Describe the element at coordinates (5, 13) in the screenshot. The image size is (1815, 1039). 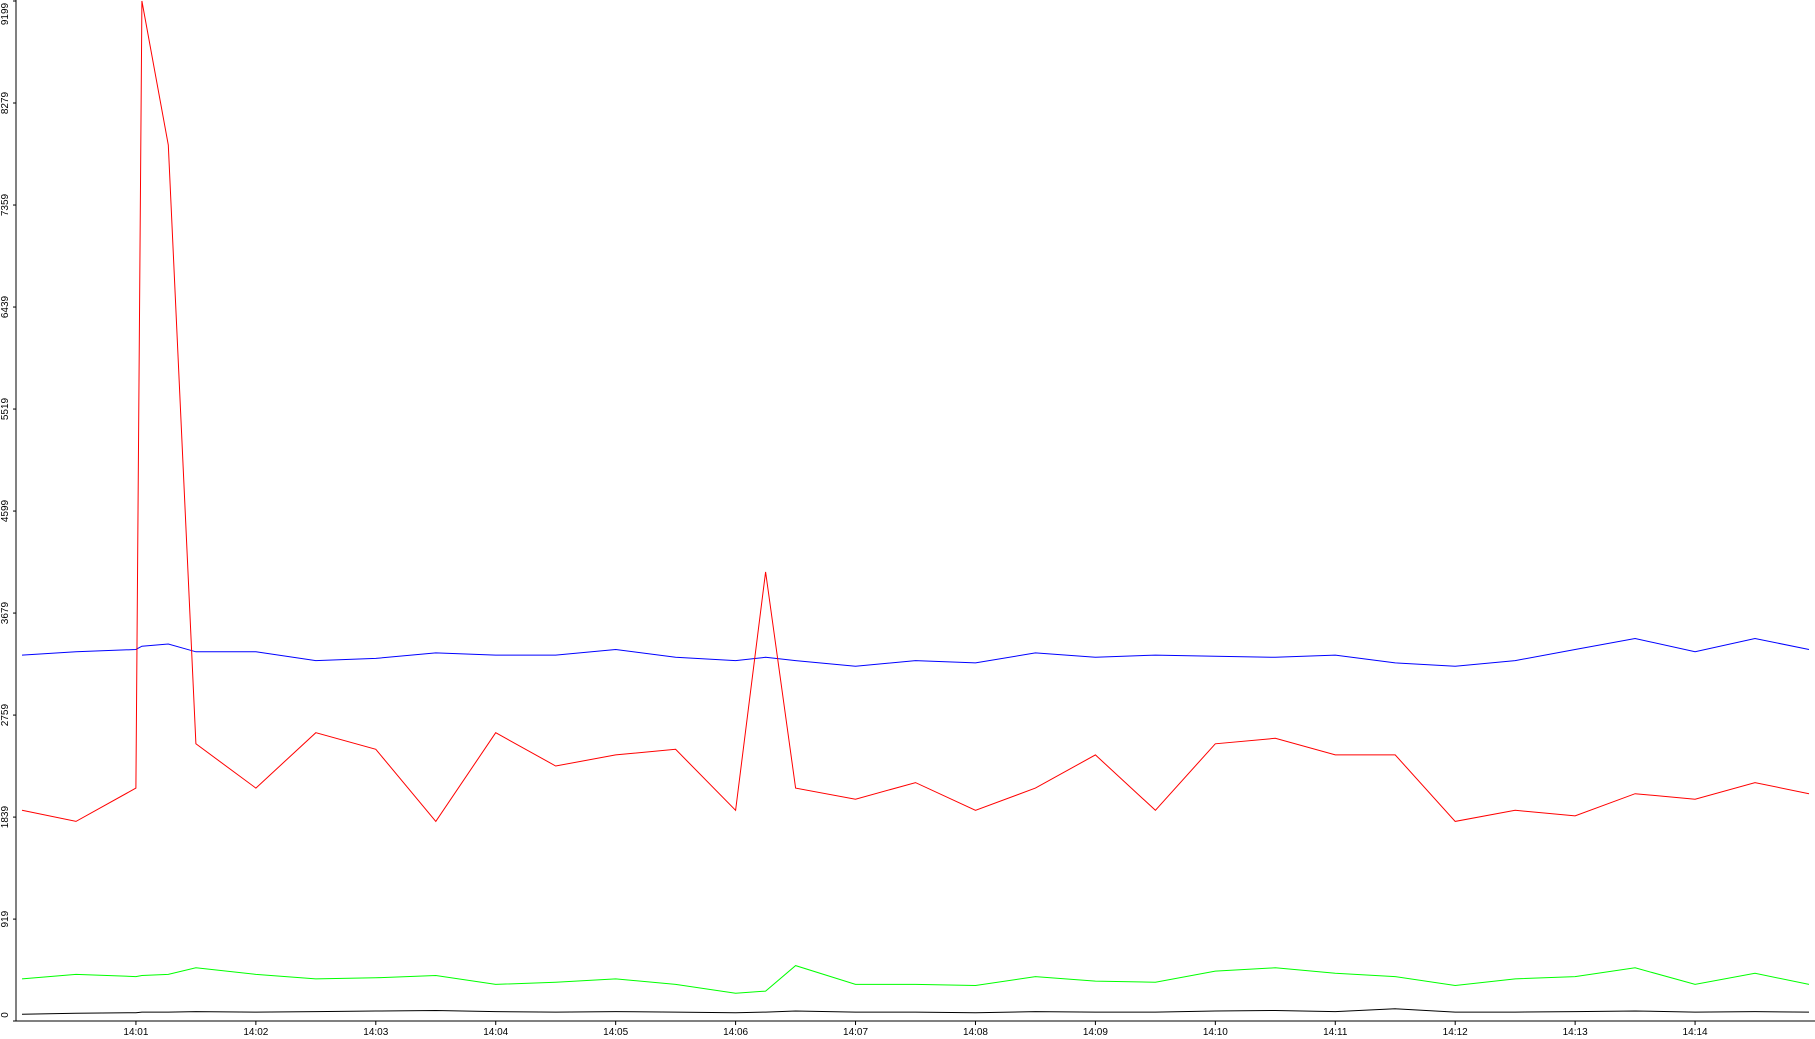
I see `y-tick-label: 9199` at that location.